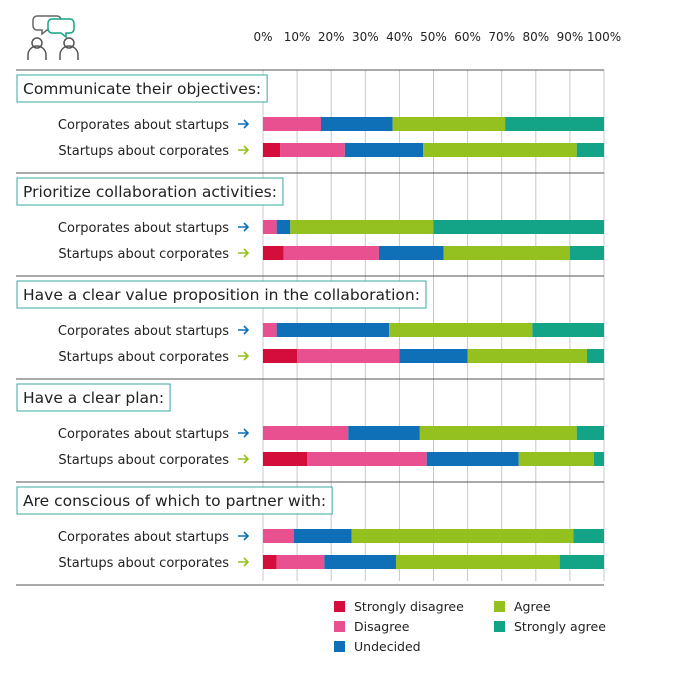 This screenshot has height=695, width=681. Describe the element at coordinates (409, 606) in the screenshot. I see `legend-label: Strongly disagree` at that location.